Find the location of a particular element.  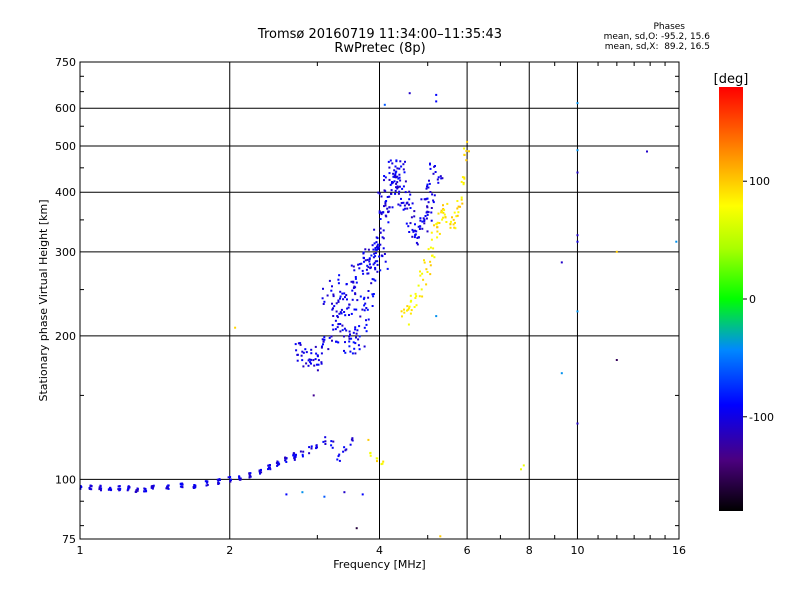

x-tick-label: 4 is located at coordinates (379, 550).